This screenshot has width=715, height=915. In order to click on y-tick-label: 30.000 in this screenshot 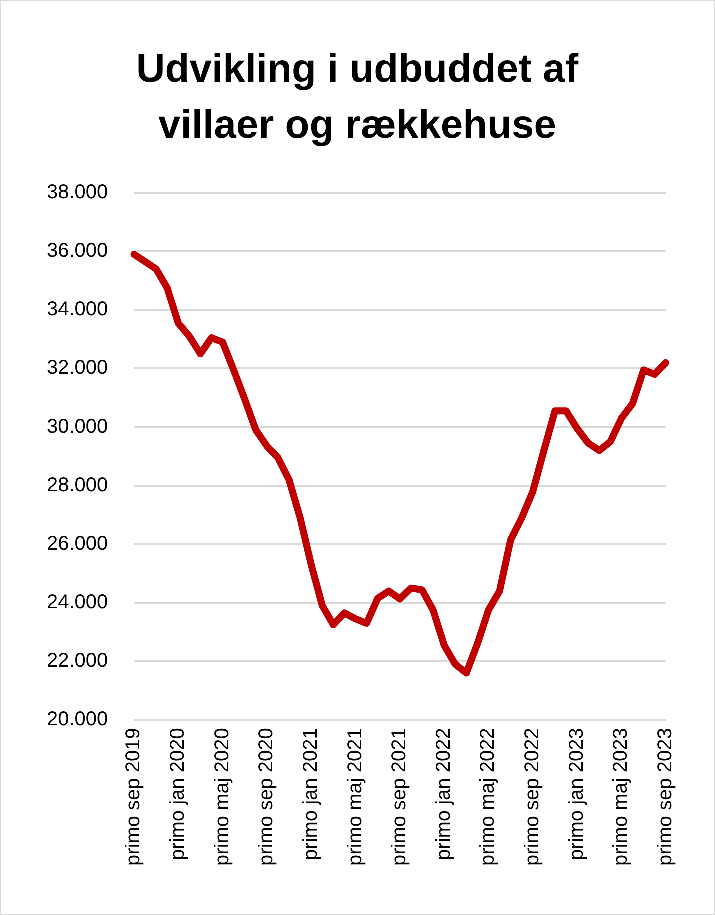, I will do `click(77, 427)`.